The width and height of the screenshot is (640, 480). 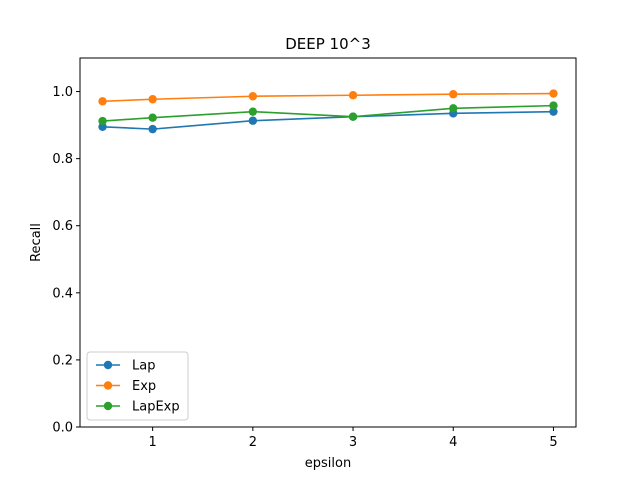 What do you see at coordinates (328, 44) in the screenshot?
I see `chart-title: DEEP 10^3` at bounding box center [328, 44].